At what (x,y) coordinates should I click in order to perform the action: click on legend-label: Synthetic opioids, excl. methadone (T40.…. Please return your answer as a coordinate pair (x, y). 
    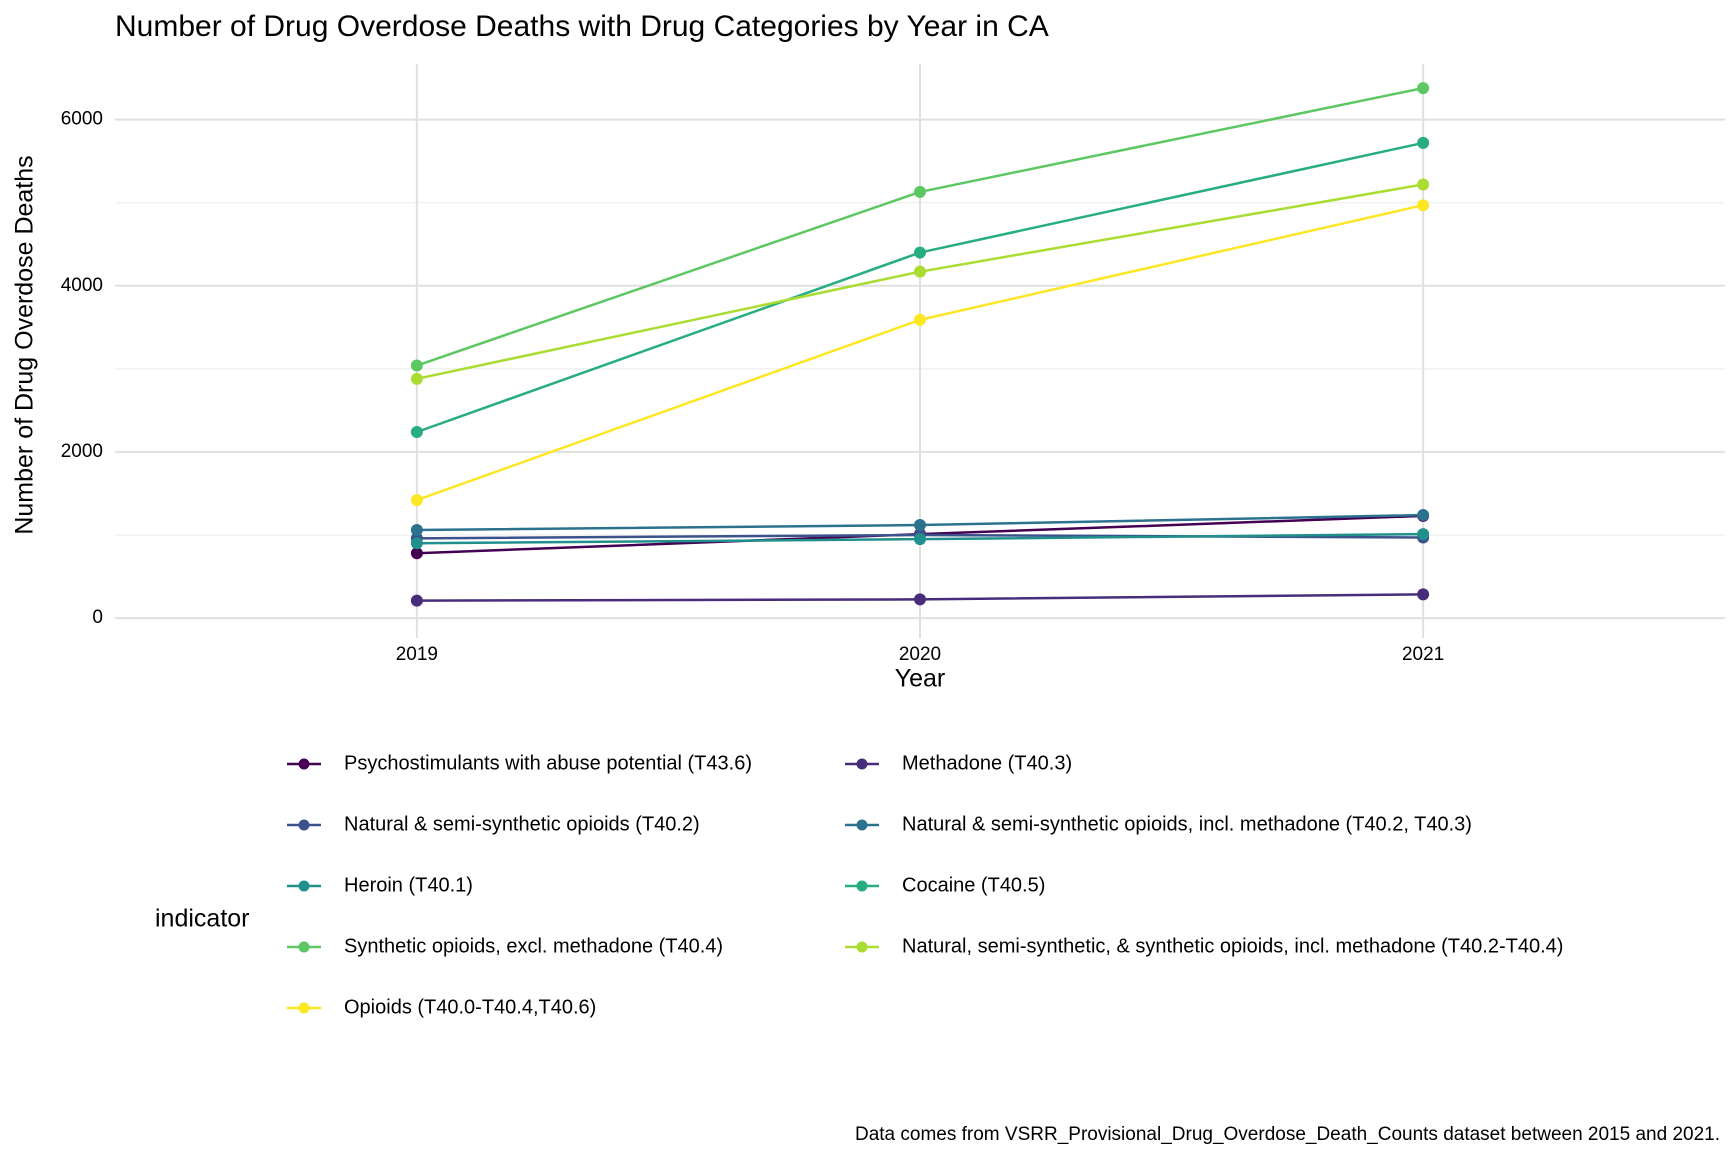
    Looking at the image, I should click on (533, 946).